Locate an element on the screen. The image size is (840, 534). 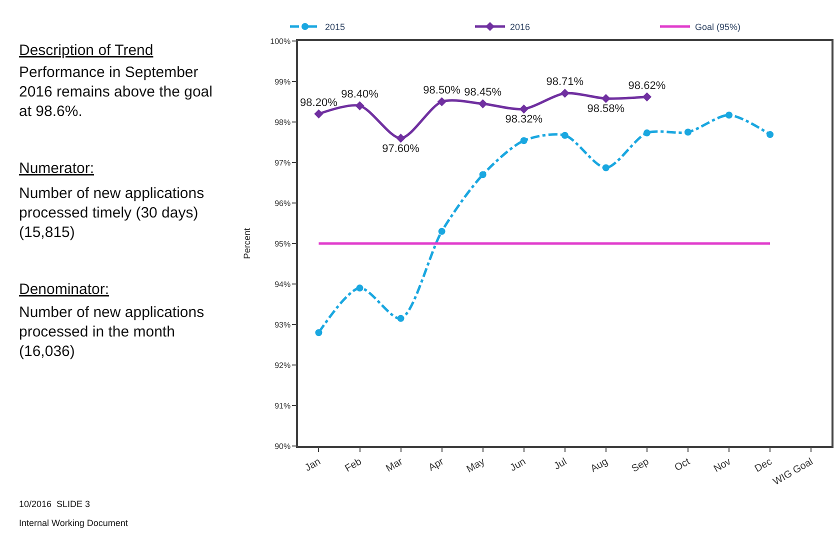
x-tick-label: Oct is located at coordinates (682, 465).